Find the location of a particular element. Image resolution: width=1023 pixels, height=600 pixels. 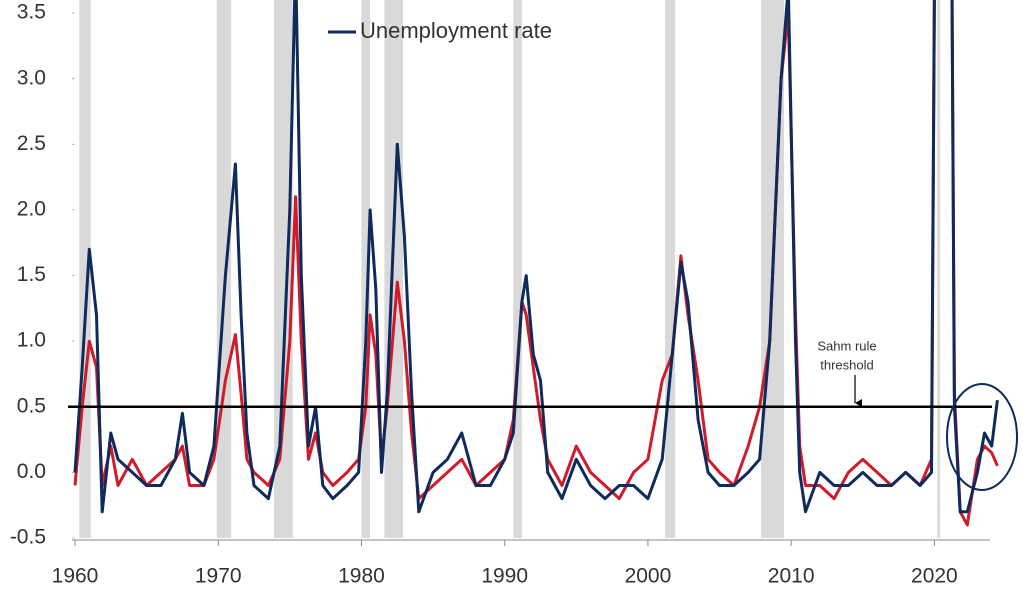

legend-label: Unemployment rate is located at coordinates (456, 30).